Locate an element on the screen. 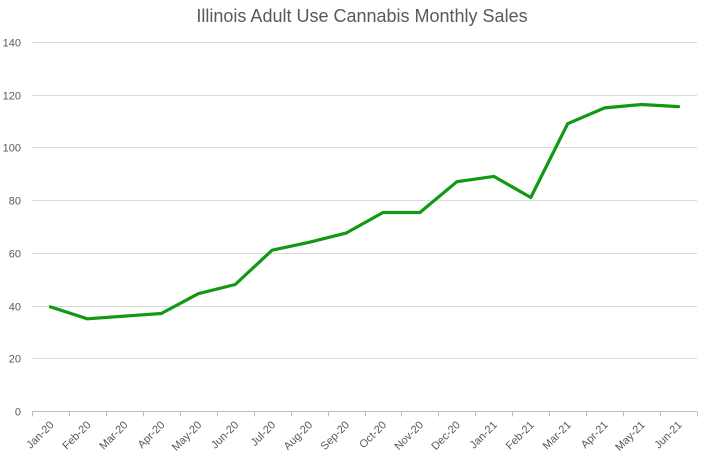 Image resolution: width=704 pixels, height=456 pixels. x-tick-label: Feb-20 is located at coordinates (76, 435).